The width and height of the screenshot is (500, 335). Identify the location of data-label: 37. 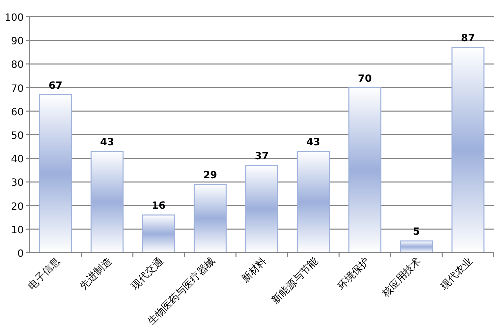
(262, 157).